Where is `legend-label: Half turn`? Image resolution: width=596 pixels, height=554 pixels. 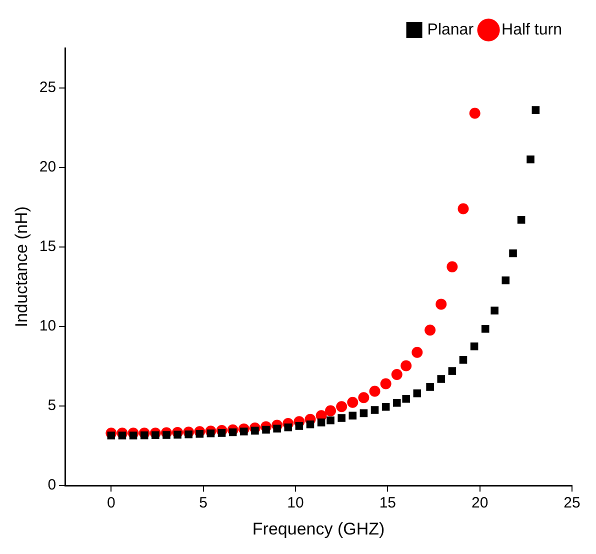 legend-label: Half turn is located at coordinates (532, 29).